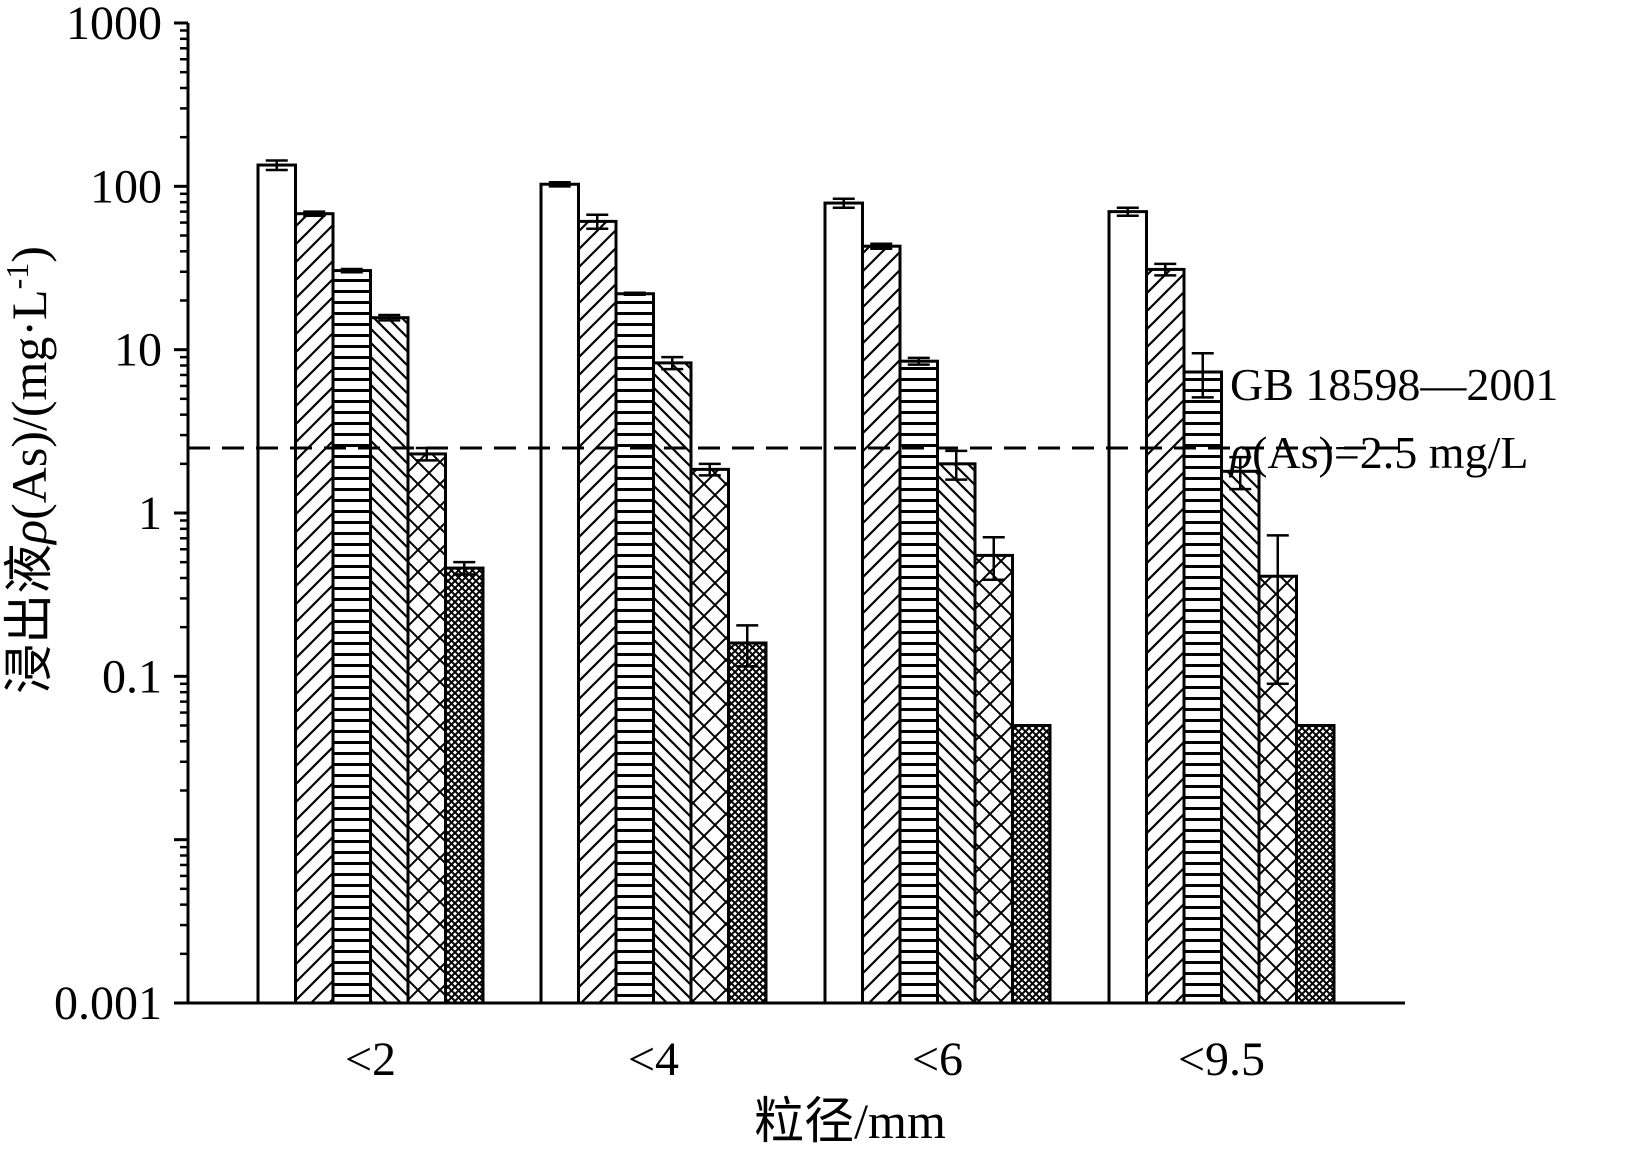 This screenshot has width=1643, height=1155. Describe the element at coordinates (28, 470) in the screenshot. I see `y-axis-title: 浸出液ρ(As)/(mg·L-1)` at that location.